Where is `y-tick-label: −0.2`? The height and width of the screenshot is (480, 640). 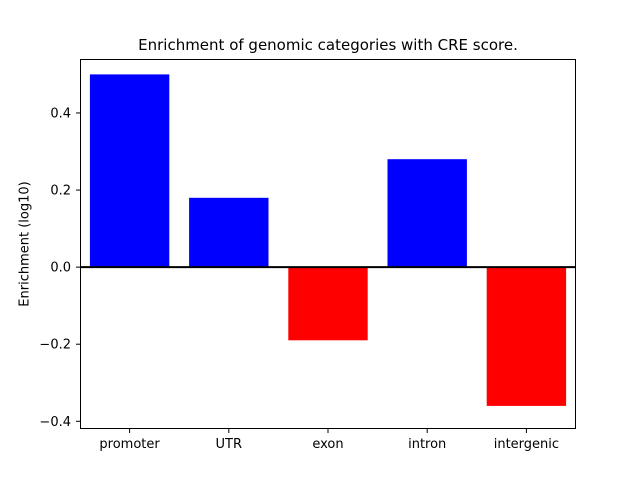
y-tick-label: −0.2 is located at coordinates (55, 345).